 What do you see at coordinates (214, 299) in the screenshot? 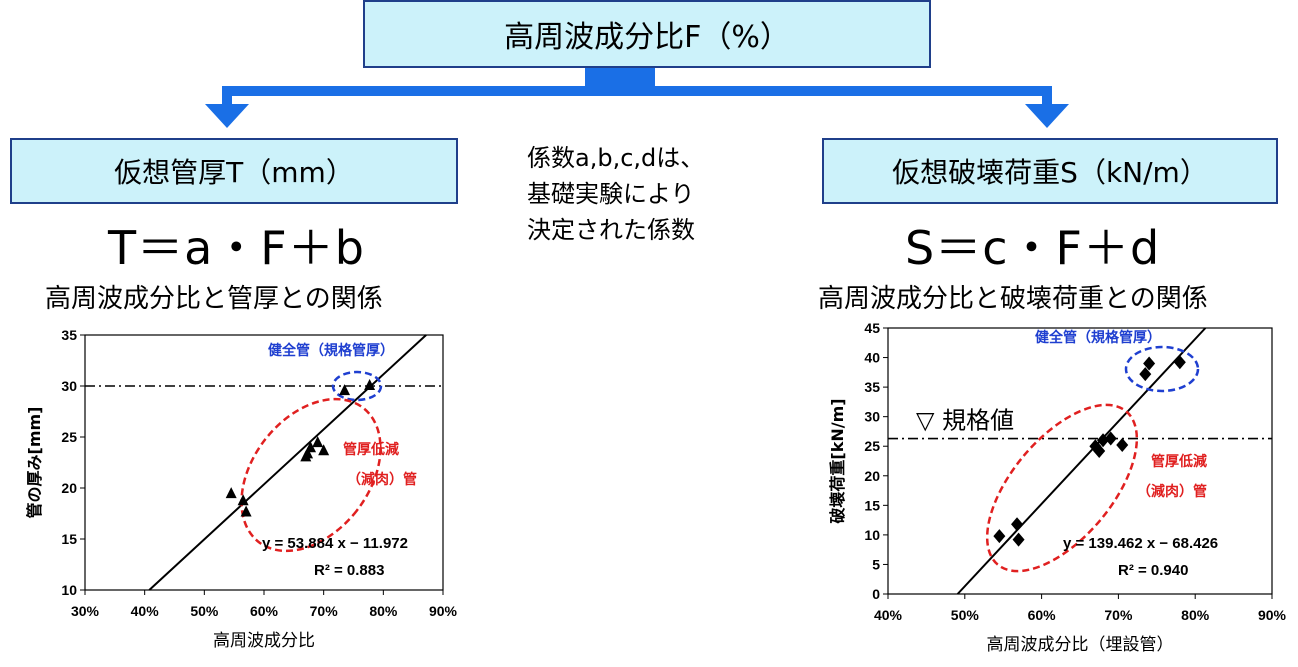
I see `left-caption: 高周波成分比と管厚との関係` at bounding box center [214, 299].